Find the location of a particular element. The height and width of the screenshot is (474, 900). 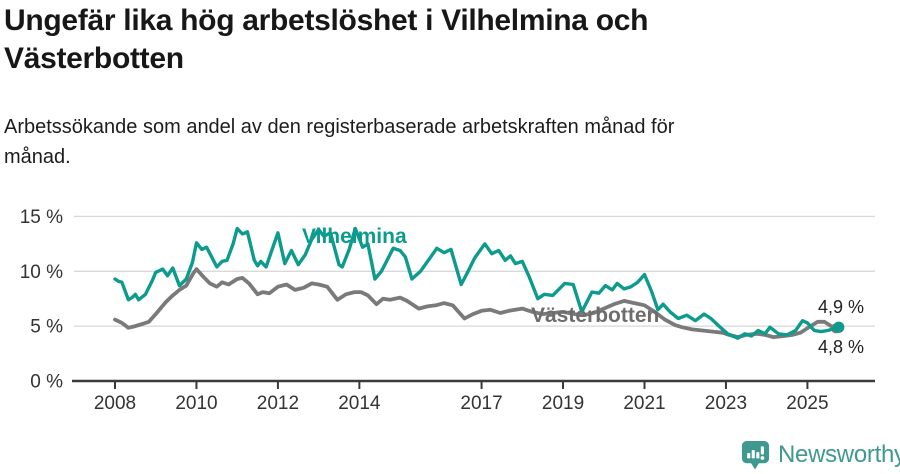

x-tick-label: 2010 is located at coordinates (196, 403).